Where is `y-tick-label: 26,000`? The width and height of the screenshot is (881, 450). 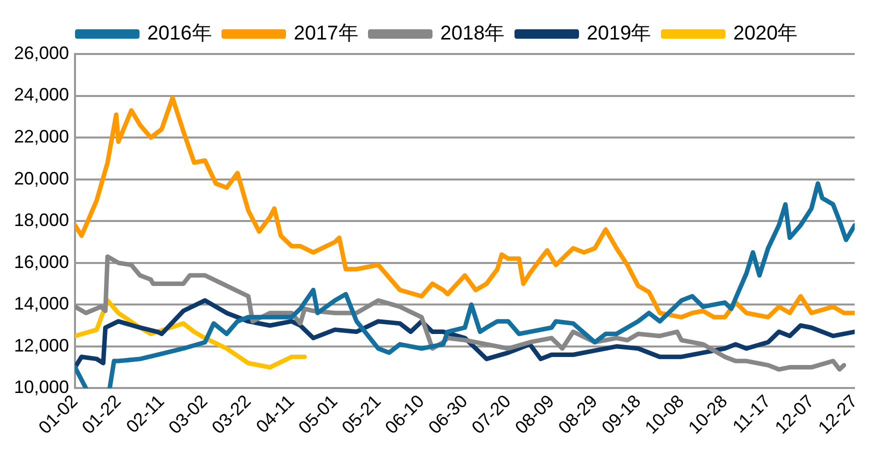
y-tick-label: 26,000 is located at coordinates (42, 52).